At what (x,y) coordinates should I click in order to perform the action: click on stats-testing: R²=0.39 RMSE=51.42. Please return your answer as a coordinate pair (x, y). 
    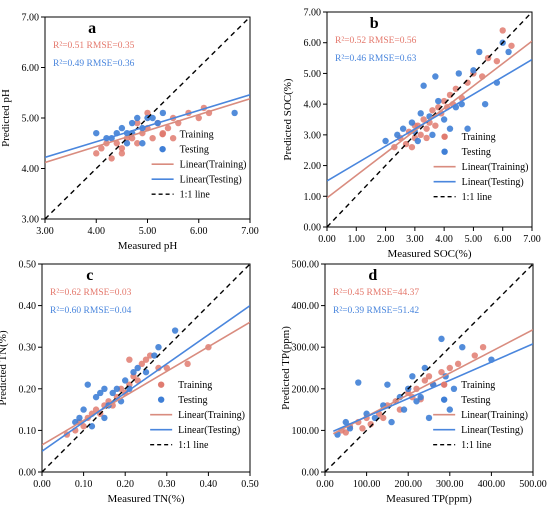
    Looking at the image, I should click on (376, 311).